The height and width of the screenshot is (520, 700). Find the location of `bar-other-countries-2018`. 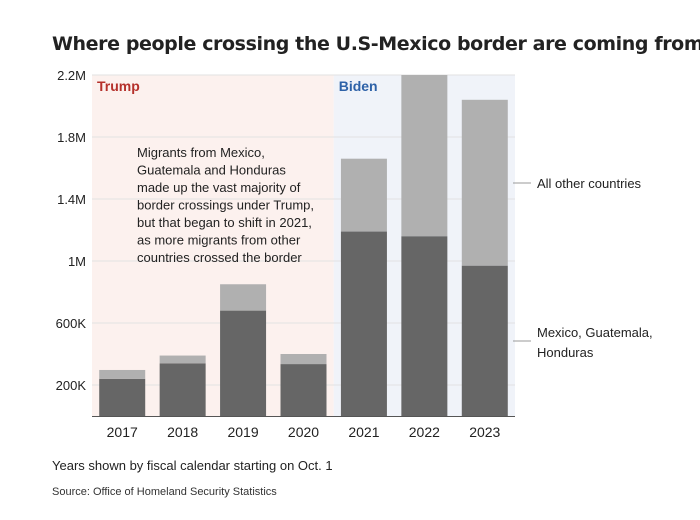

bar-other-countries-2018 is located at coordinates (182, 359).